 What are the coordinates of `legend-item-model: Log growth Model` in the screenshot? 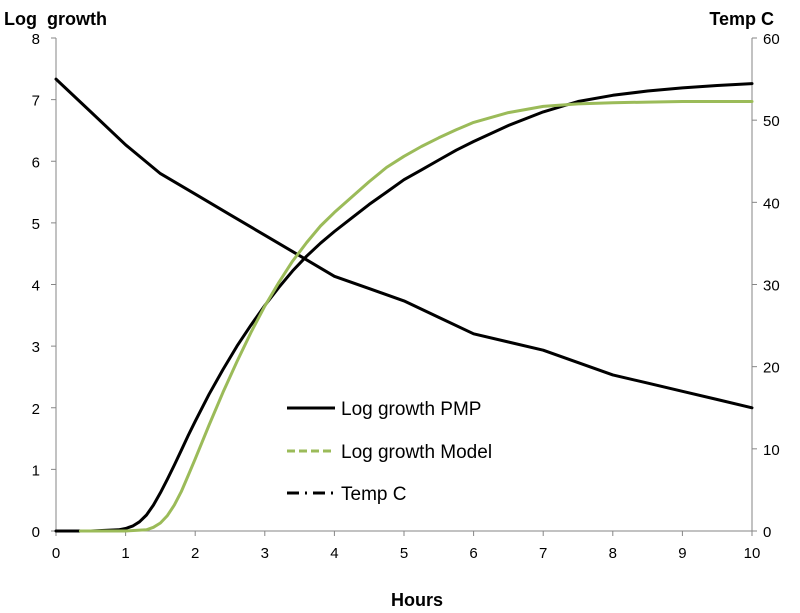 It's located at (389, 452).